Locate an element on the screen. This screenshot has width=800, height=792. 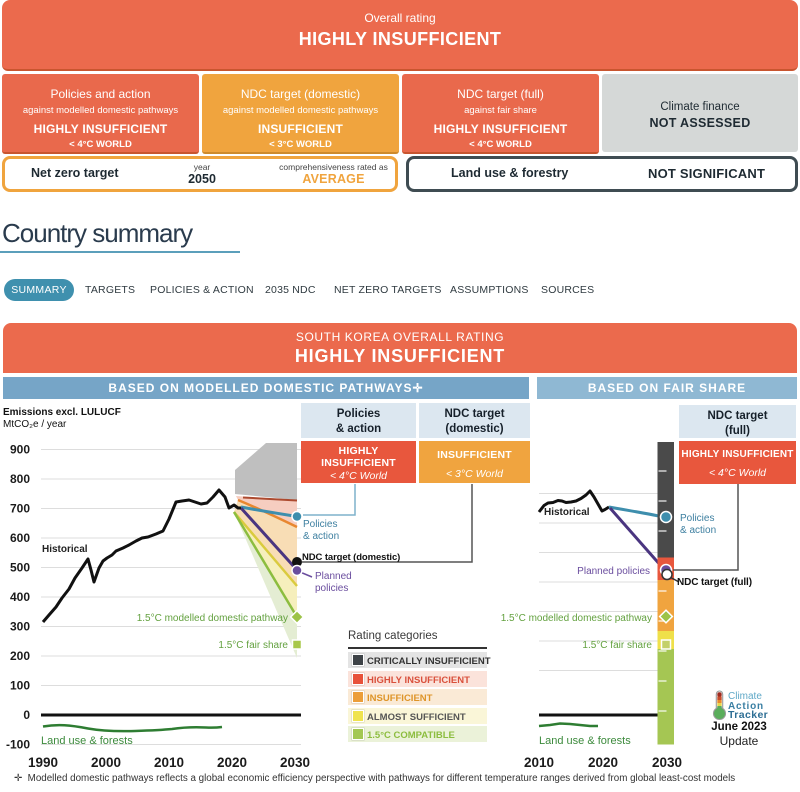
svg-text: Planned is located at coordinates (333, 576).